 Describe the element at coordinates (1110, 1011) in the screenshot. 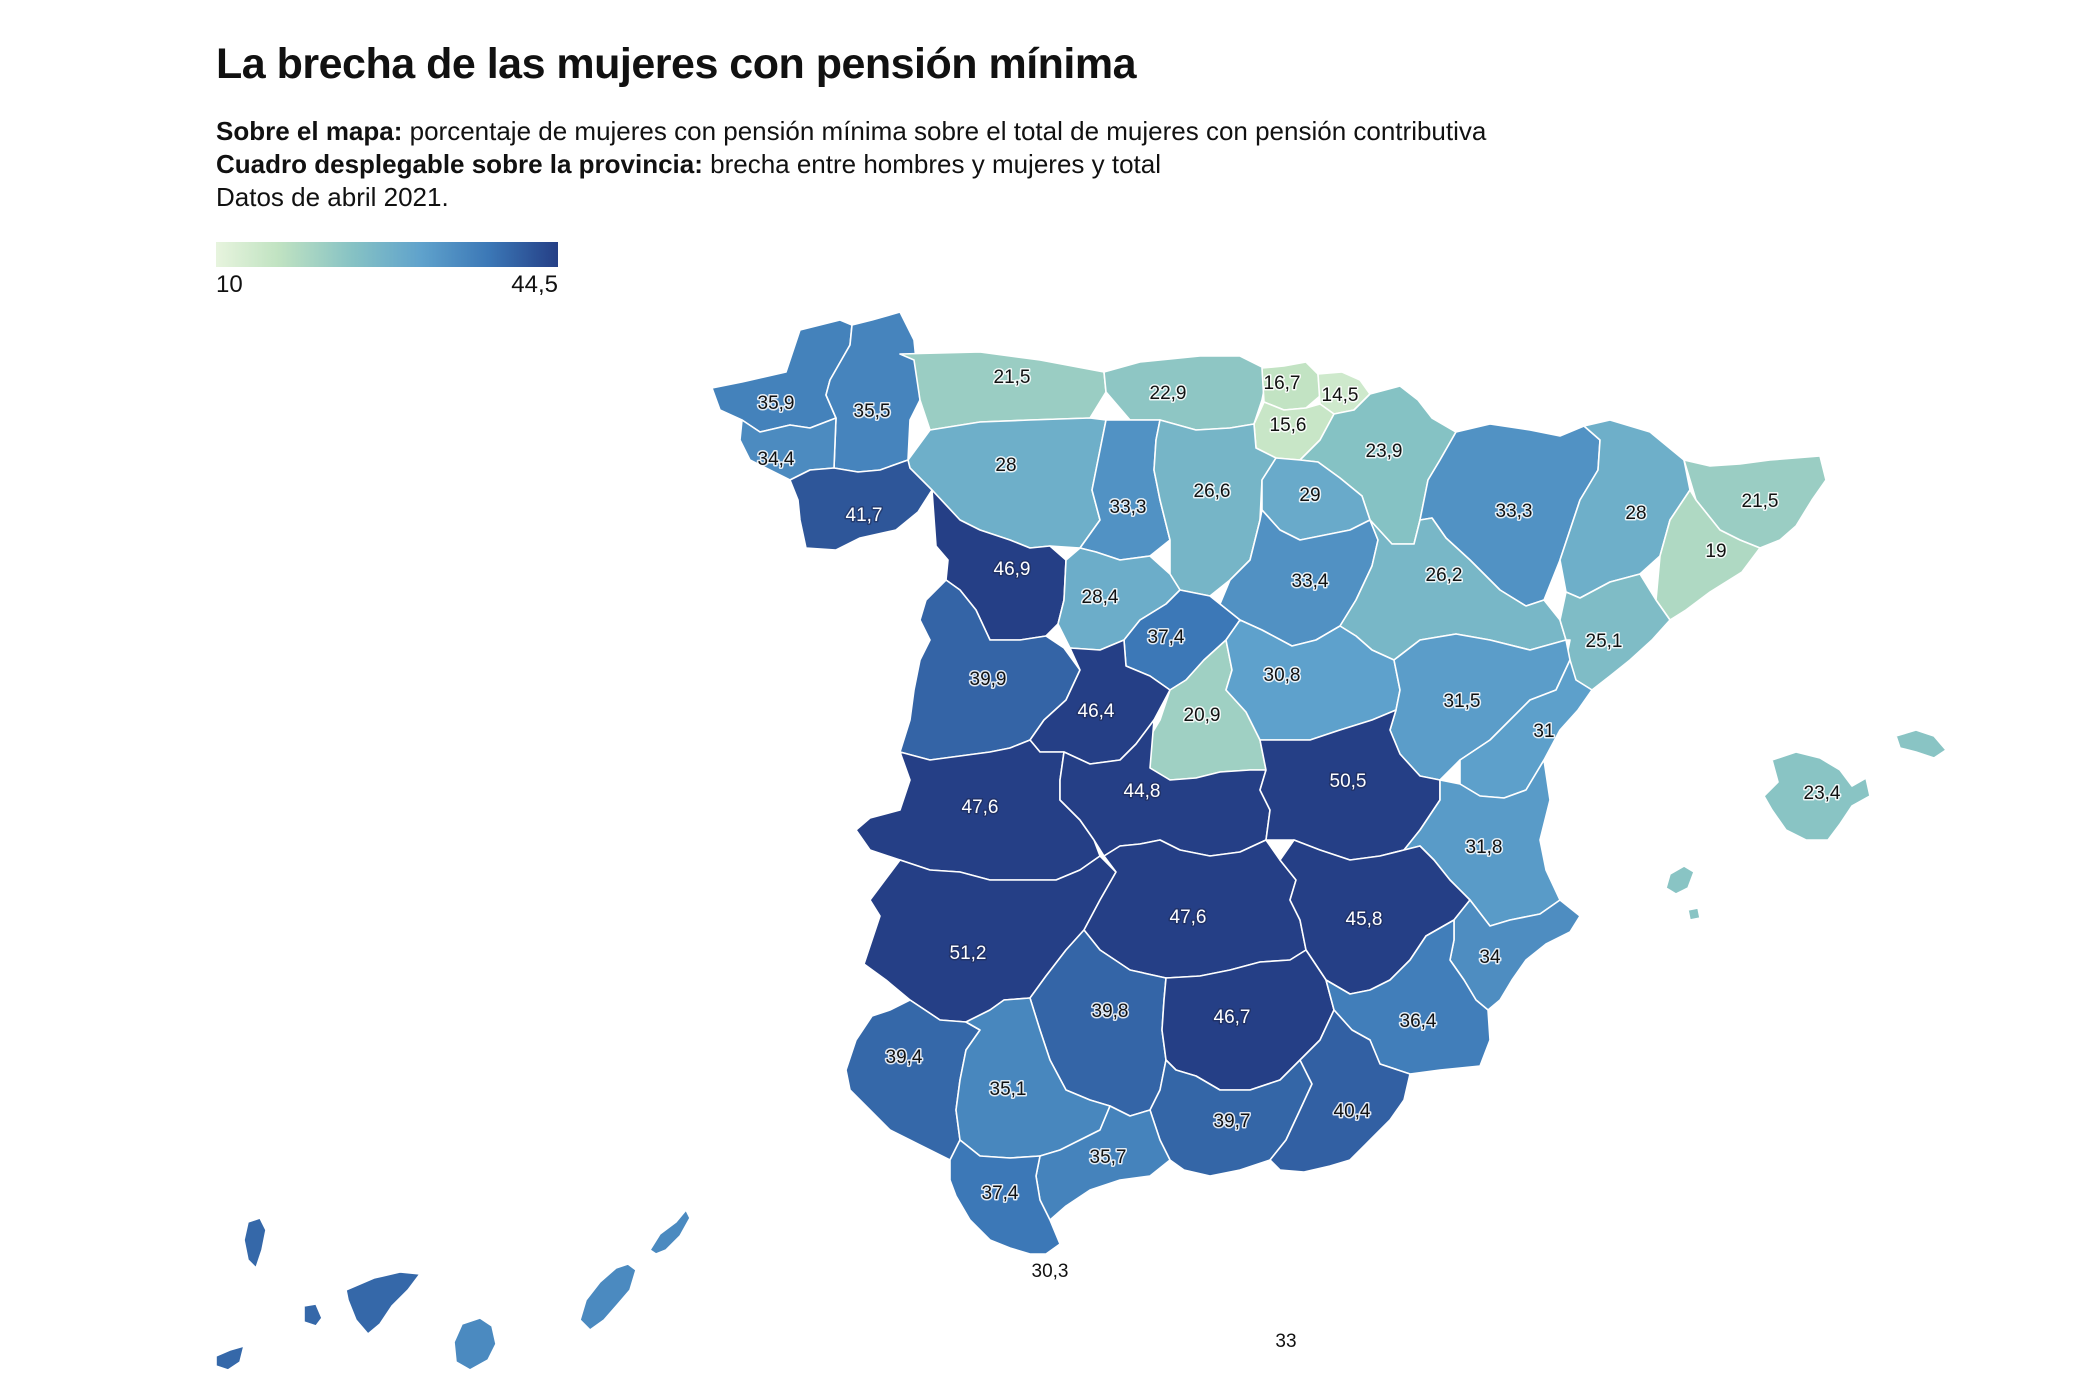

I see `province-label-cordoba: 39,8` at that location.